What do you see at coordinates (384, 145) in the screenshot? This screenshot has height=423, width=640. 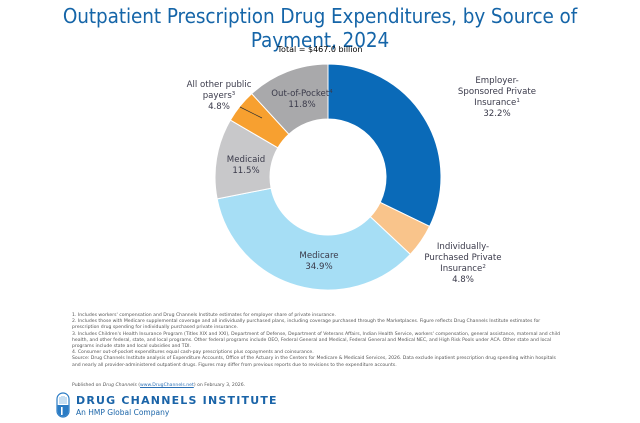 I see `slice-employer` at bounding box center [384, 145].